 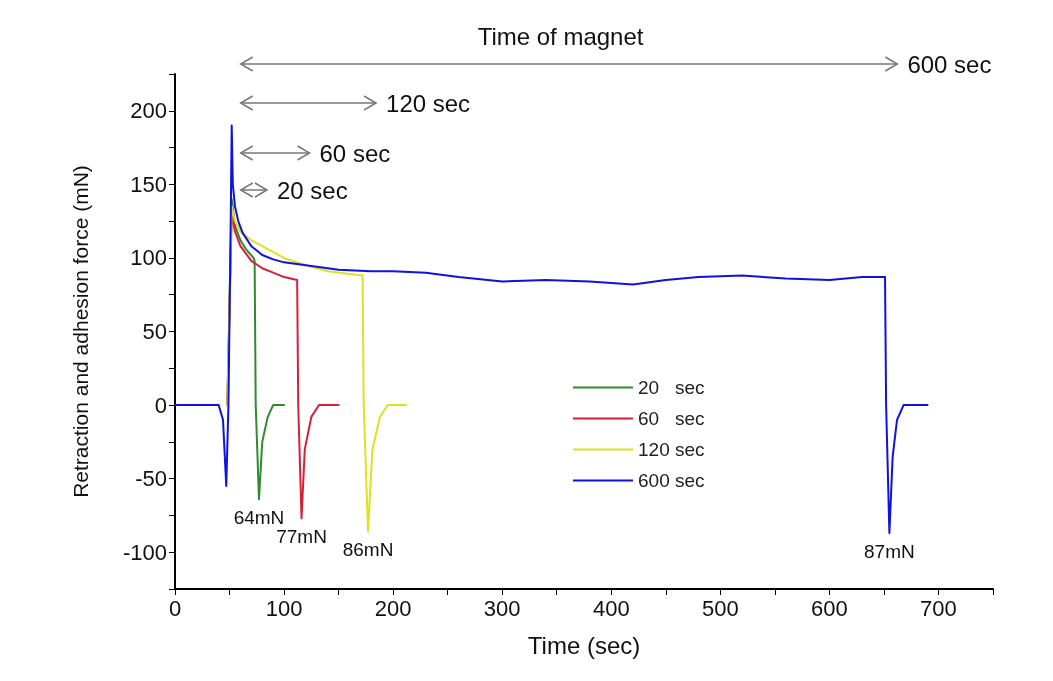 I want to click on x-tick-label: 200, so click(x=393, y=608).